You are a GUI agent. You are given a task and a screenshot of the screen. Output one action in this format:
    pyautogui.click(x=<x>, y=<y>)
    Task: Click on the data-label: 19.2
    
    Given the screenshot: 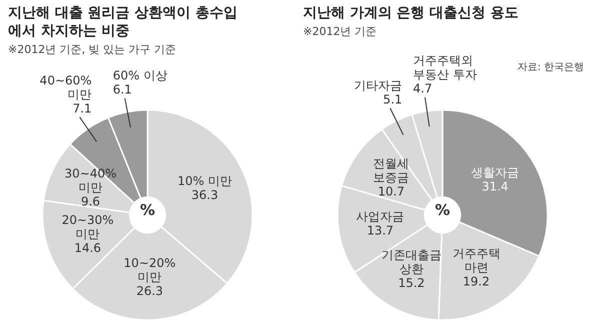 What is the action you would take?
    pyautogui.click(x=476, y=281)
    